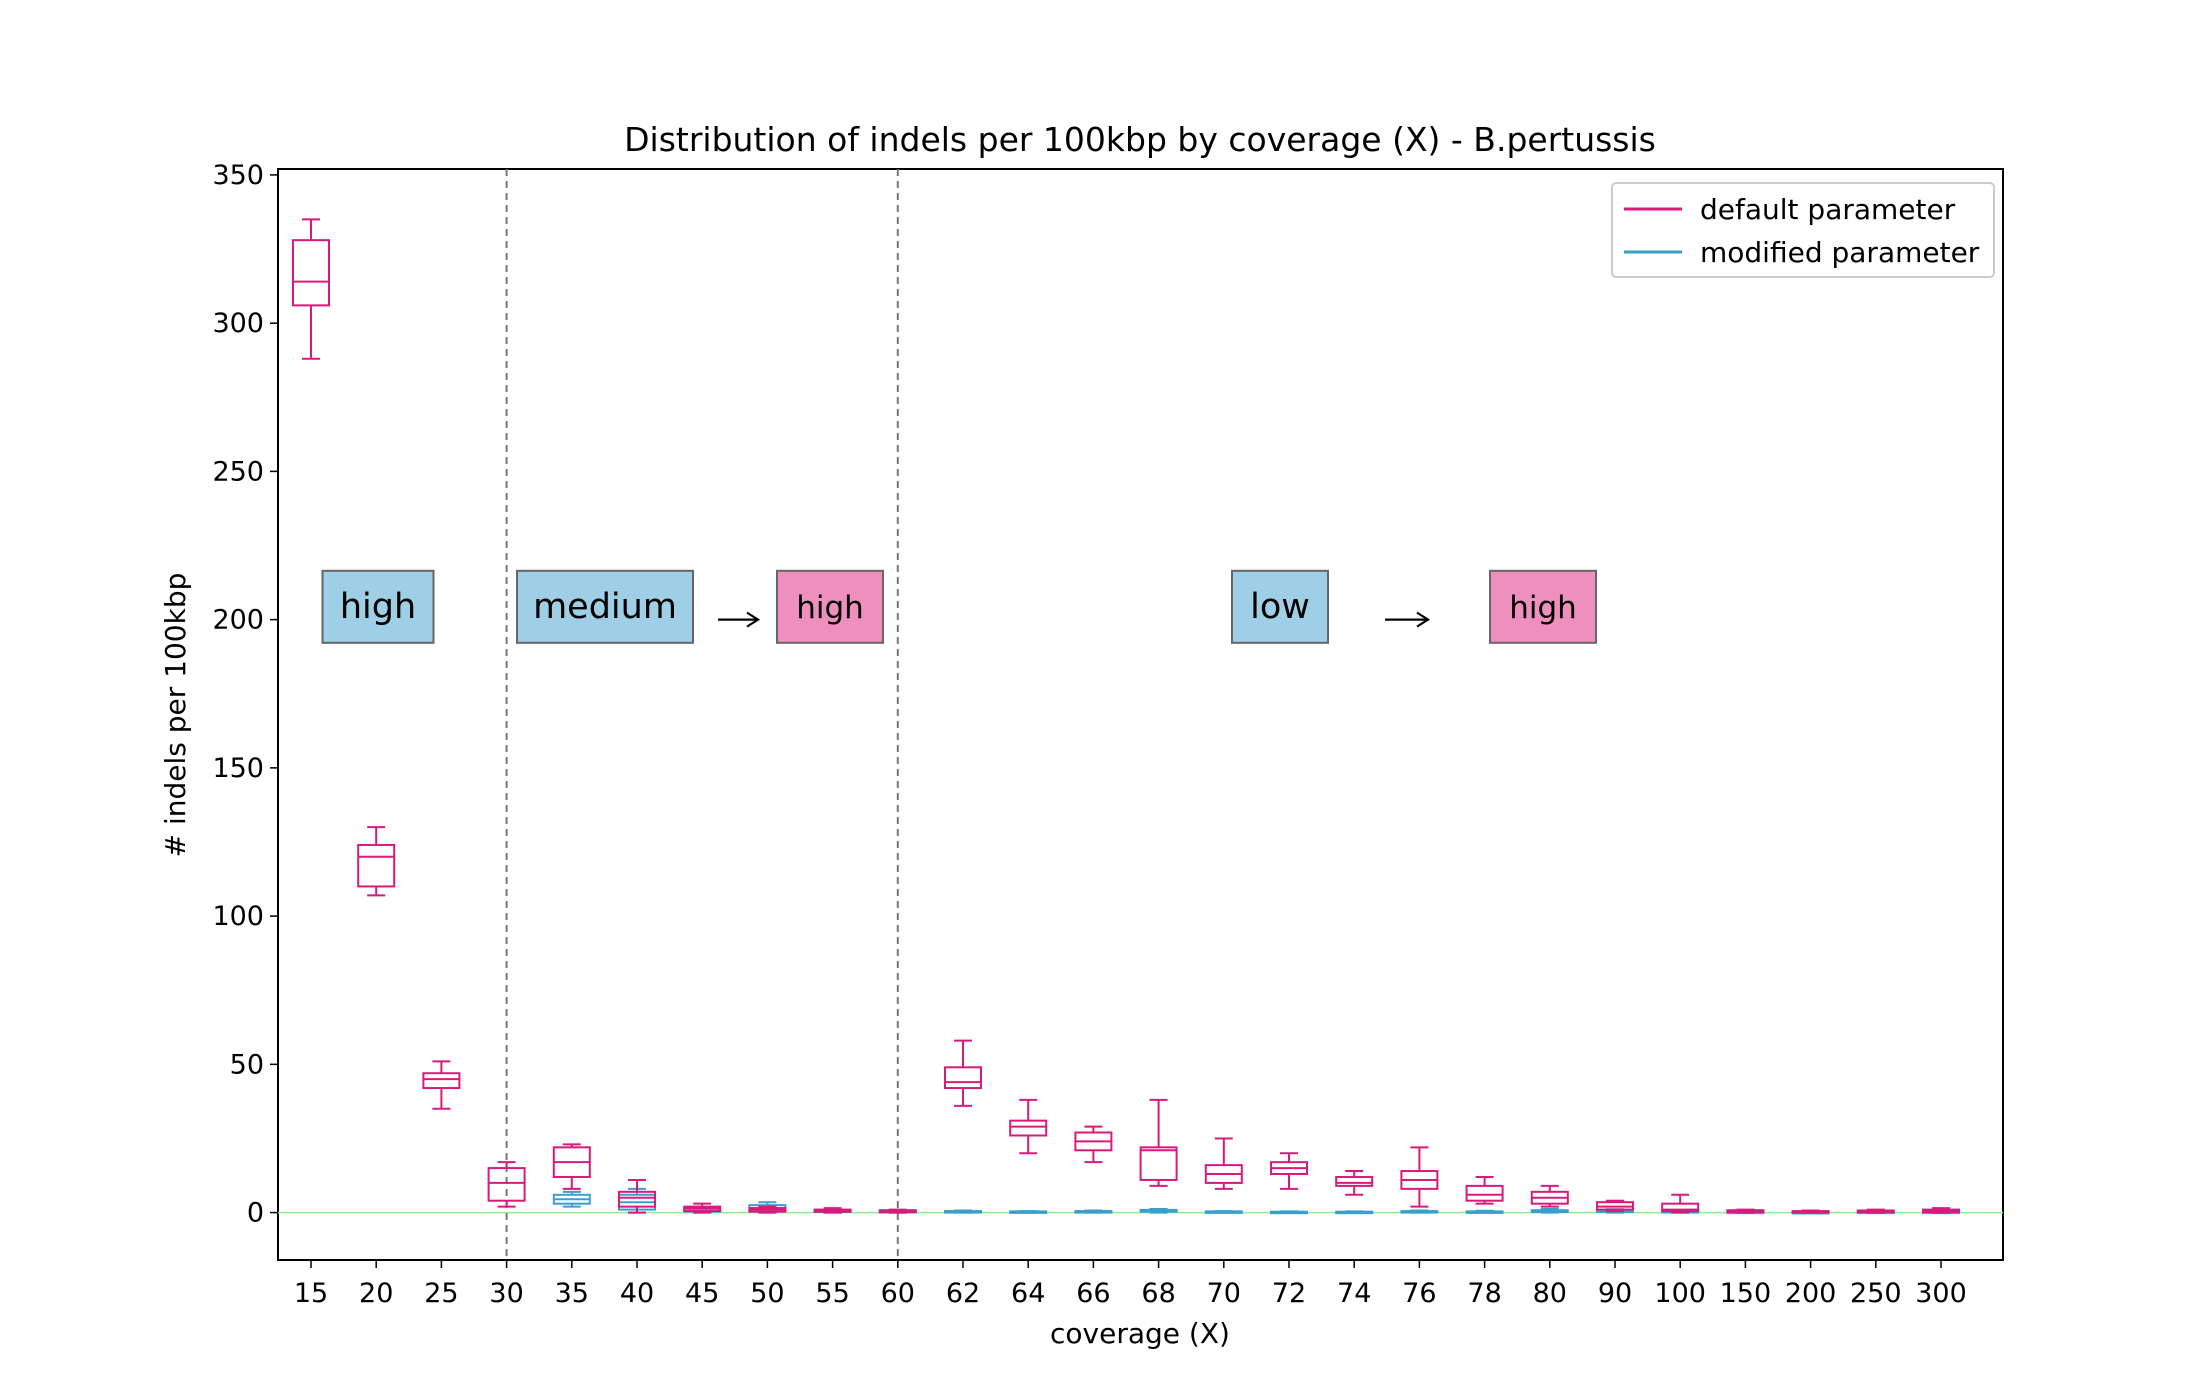 The image size is (2200, 1400). What do you see at coordinates (506, 1293) in the screenshot?
I see `x-tick-label: 30` at bounding box center [506, 1293].